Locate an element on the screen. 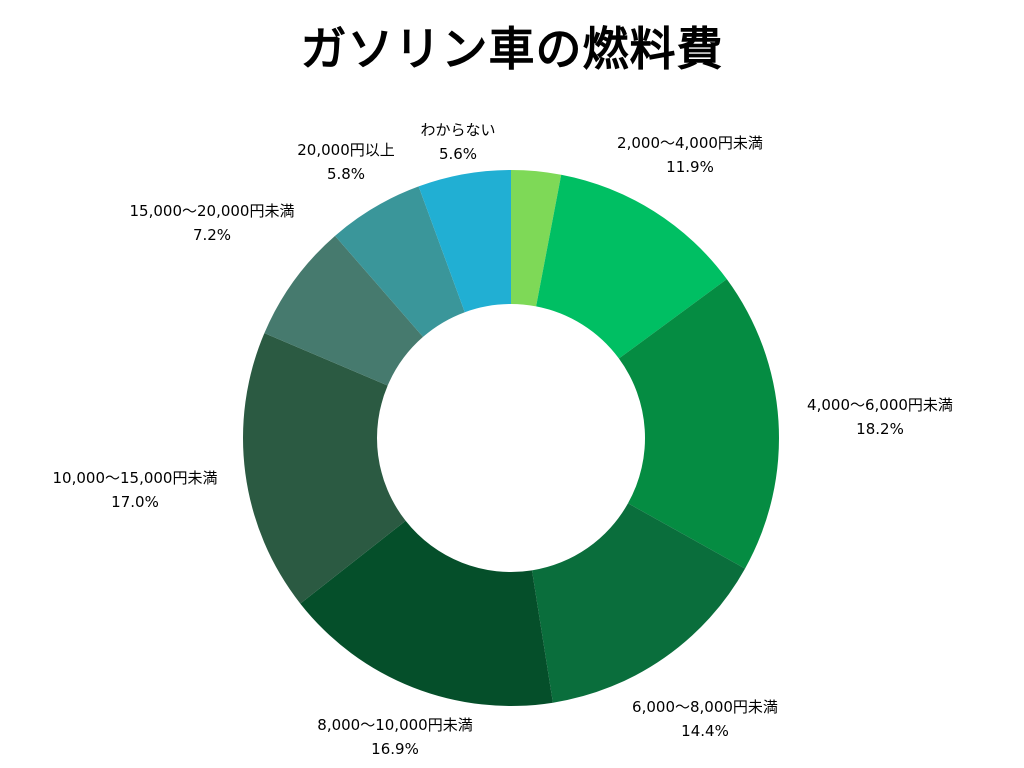 The width and height of the screenshot is (1024, 768). slice-percent-label-8: 5.8% is located at coordinates (346, 174).